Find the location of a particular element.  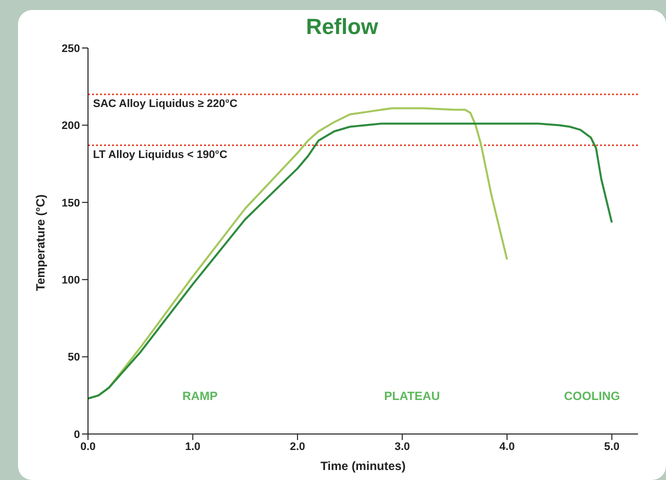

x-tick-label: 1.0 is located at coordinates (192, 446).